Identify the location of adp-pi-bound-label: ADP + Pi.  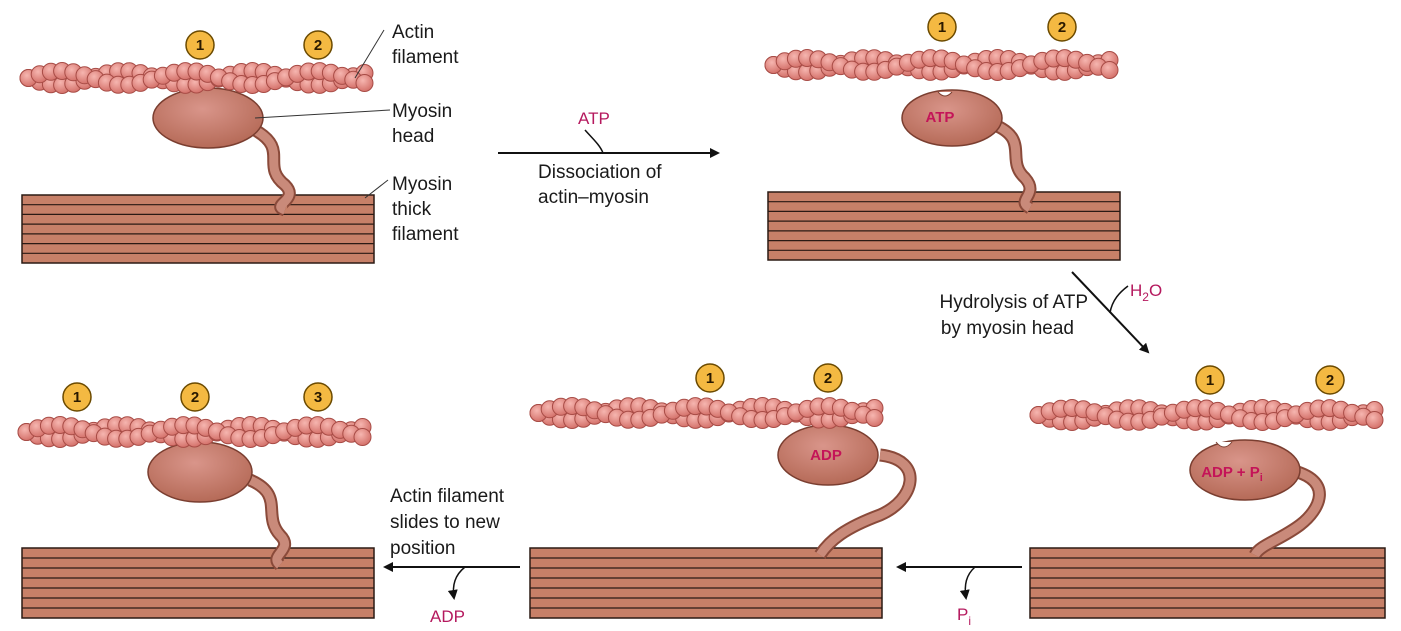
(1232, 474).